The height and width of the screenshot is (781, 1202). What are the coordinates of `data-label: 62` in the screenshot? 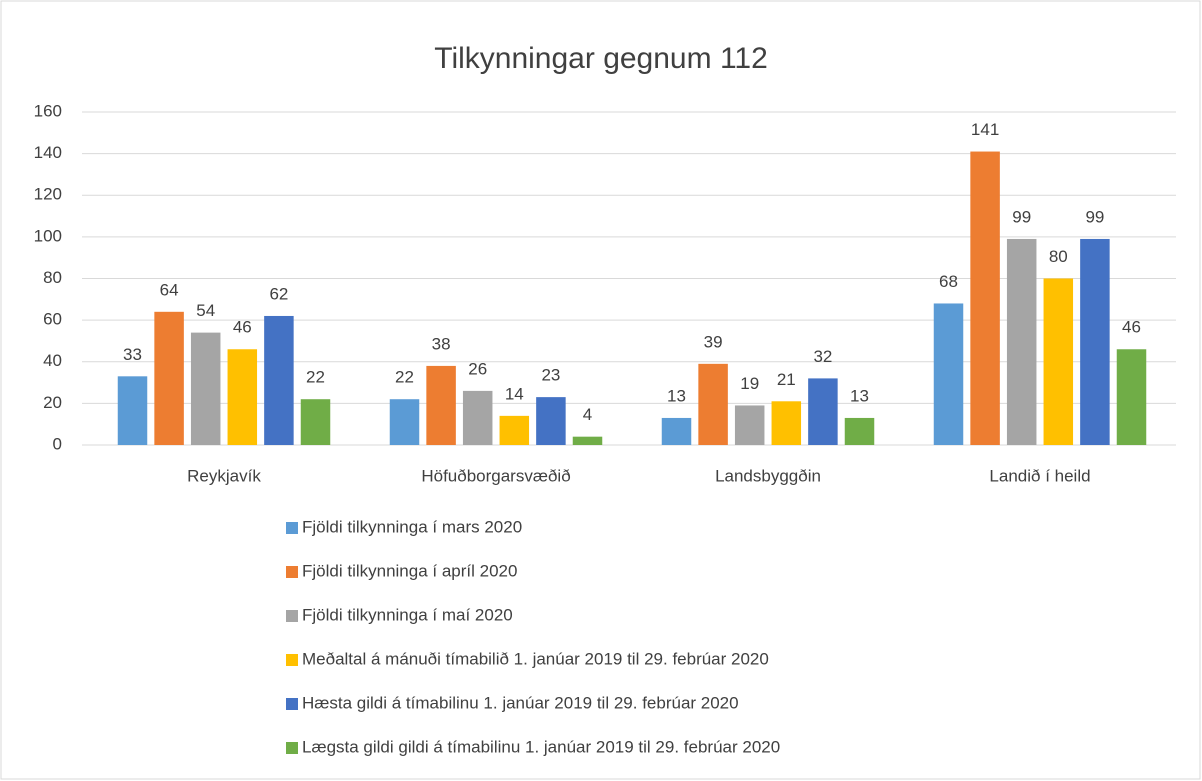 It's located at (278, 293).